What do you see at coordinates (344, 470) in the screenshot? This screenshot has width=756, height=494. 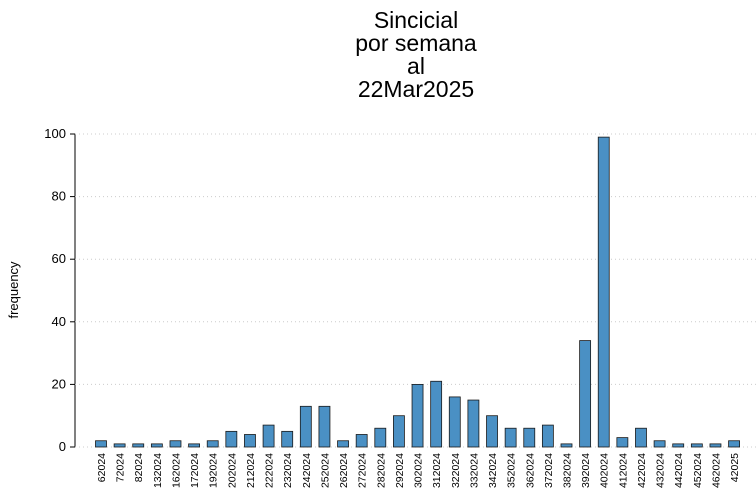 I see `x-tick-label: 262024` at bounding box center [344, 470].